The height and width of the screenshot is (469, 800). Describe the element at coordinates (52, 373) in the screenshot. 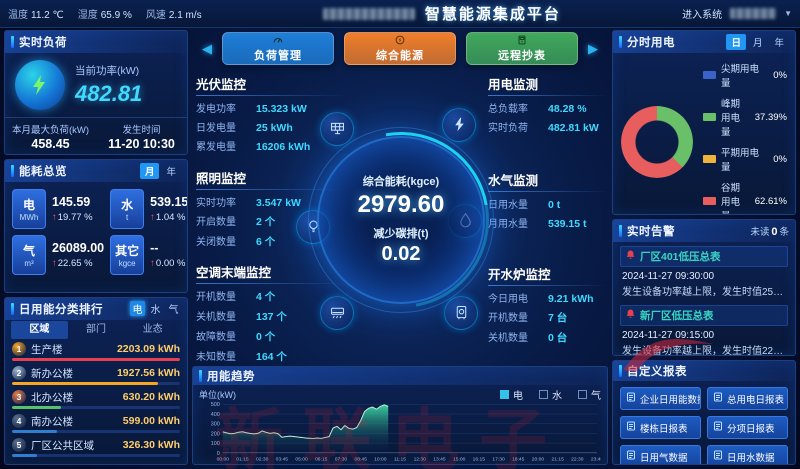

I see `ranking-name: 新办公楼` at that location.